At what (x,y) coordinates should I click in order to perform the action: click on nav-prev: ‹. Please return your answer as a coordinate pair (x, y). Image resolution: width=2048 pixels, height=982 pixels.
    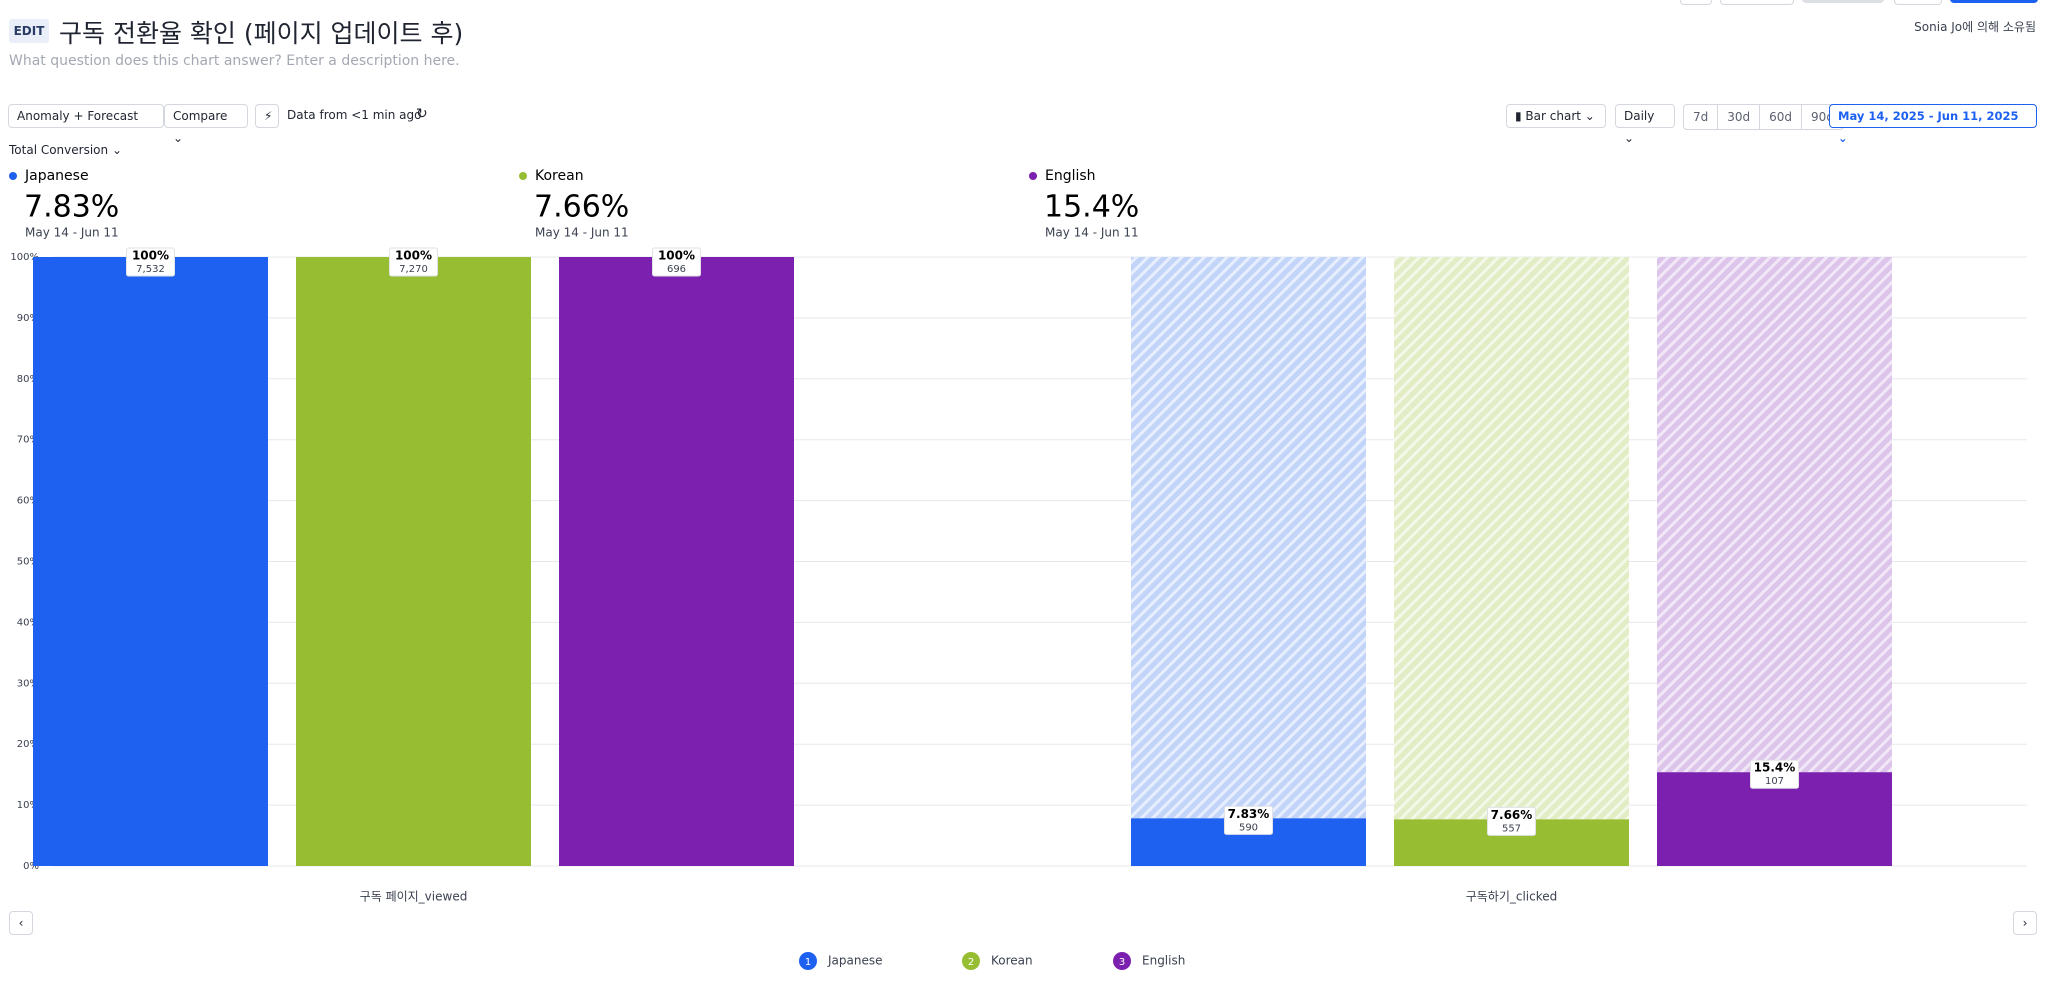
    Looking at the image, I should click on (21, 923).